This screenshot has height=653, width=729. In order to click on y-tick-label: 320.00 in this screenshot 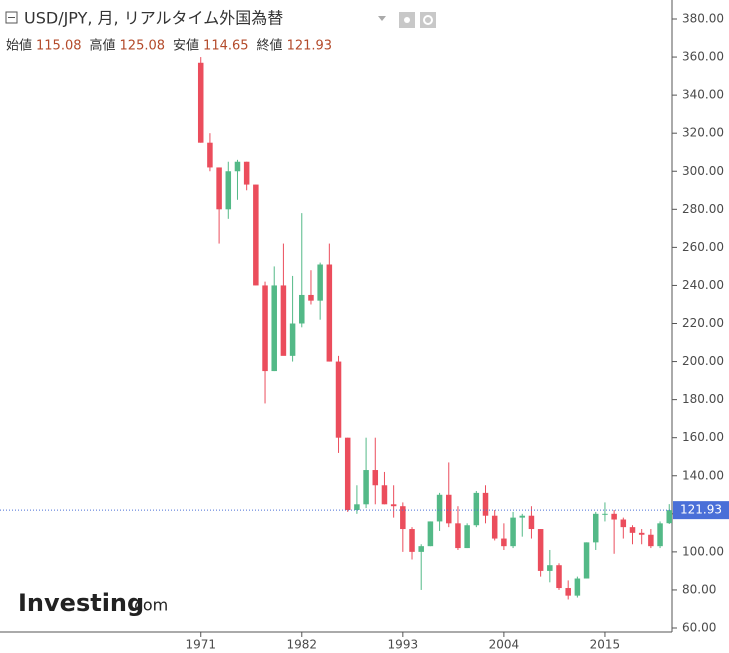, I will do `click(703, 133)`.